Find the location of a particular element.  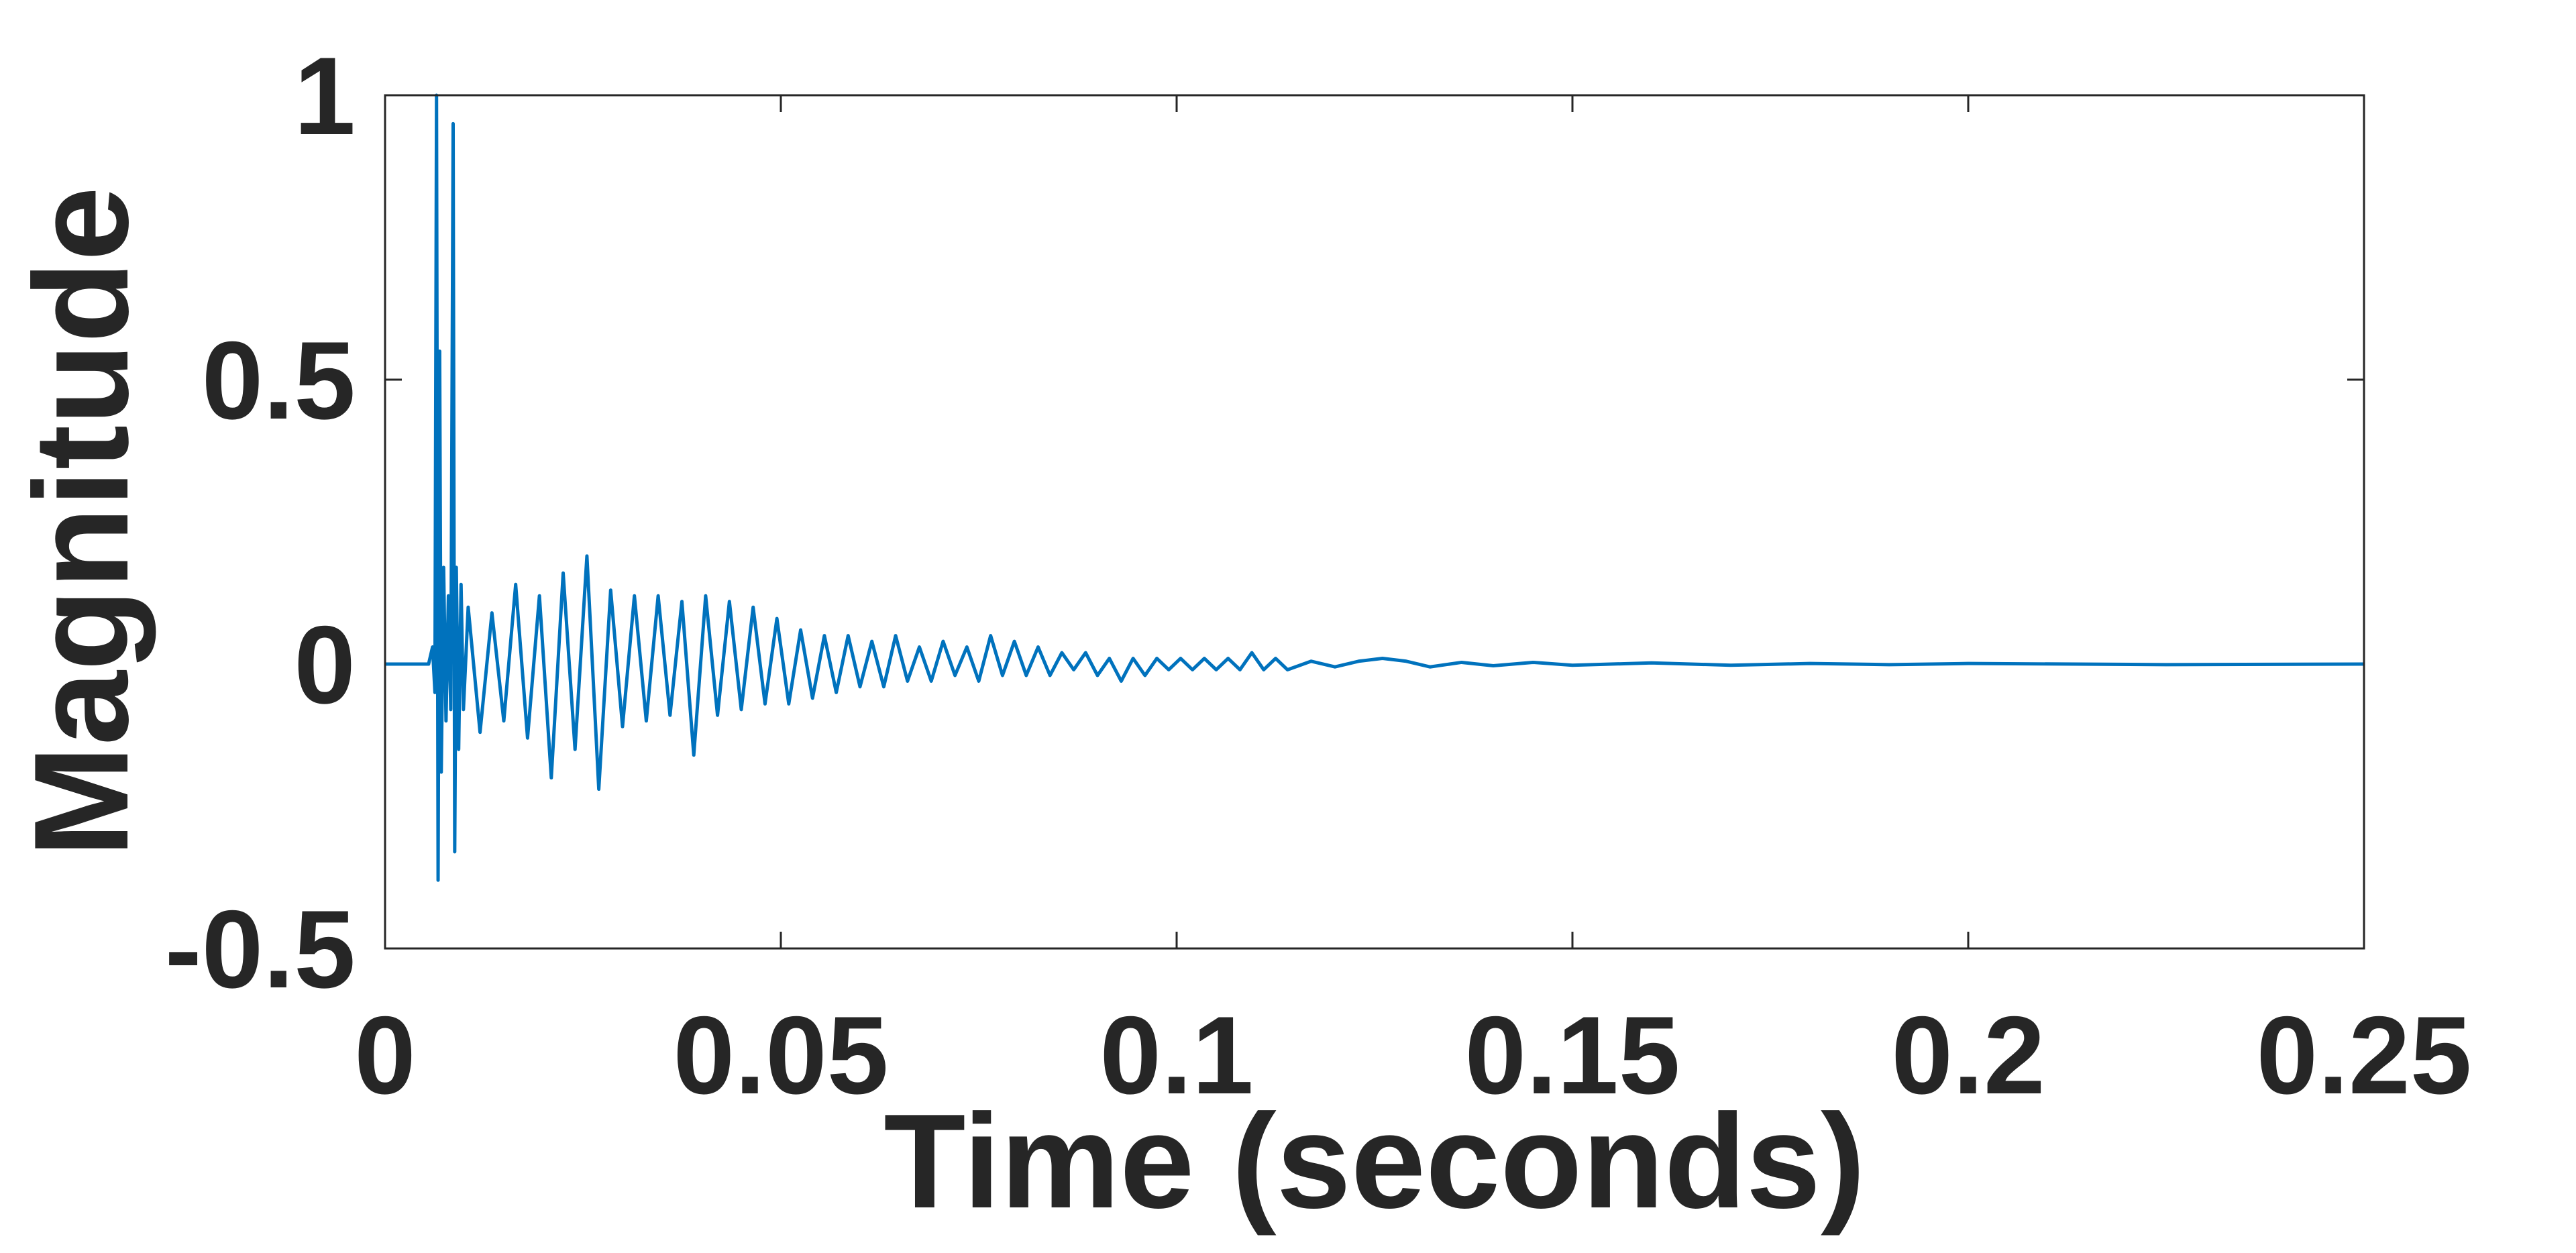

y-tick-label: 1 is located at coordinates (325, 96).